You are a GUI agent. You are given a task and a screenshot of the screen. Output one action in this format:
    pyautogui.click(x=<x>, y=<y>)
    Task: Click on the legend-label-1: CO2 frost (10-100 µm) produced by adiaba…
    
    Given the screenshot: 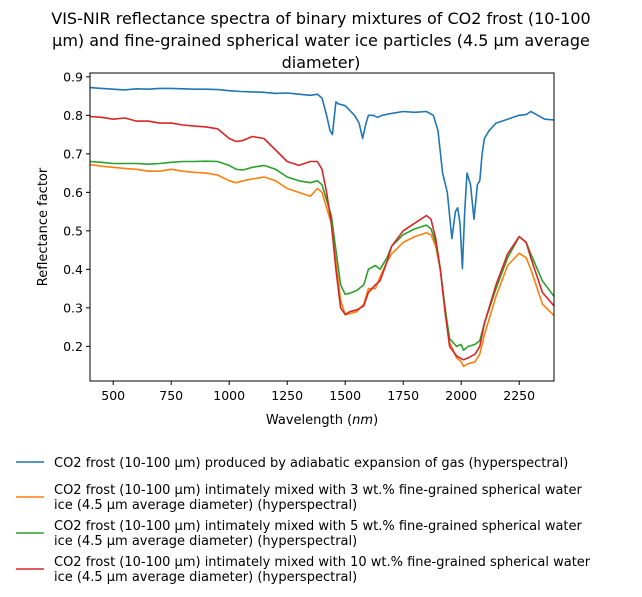 What is the action you would take?
    pyautogui.click(x=311, y=463)
    